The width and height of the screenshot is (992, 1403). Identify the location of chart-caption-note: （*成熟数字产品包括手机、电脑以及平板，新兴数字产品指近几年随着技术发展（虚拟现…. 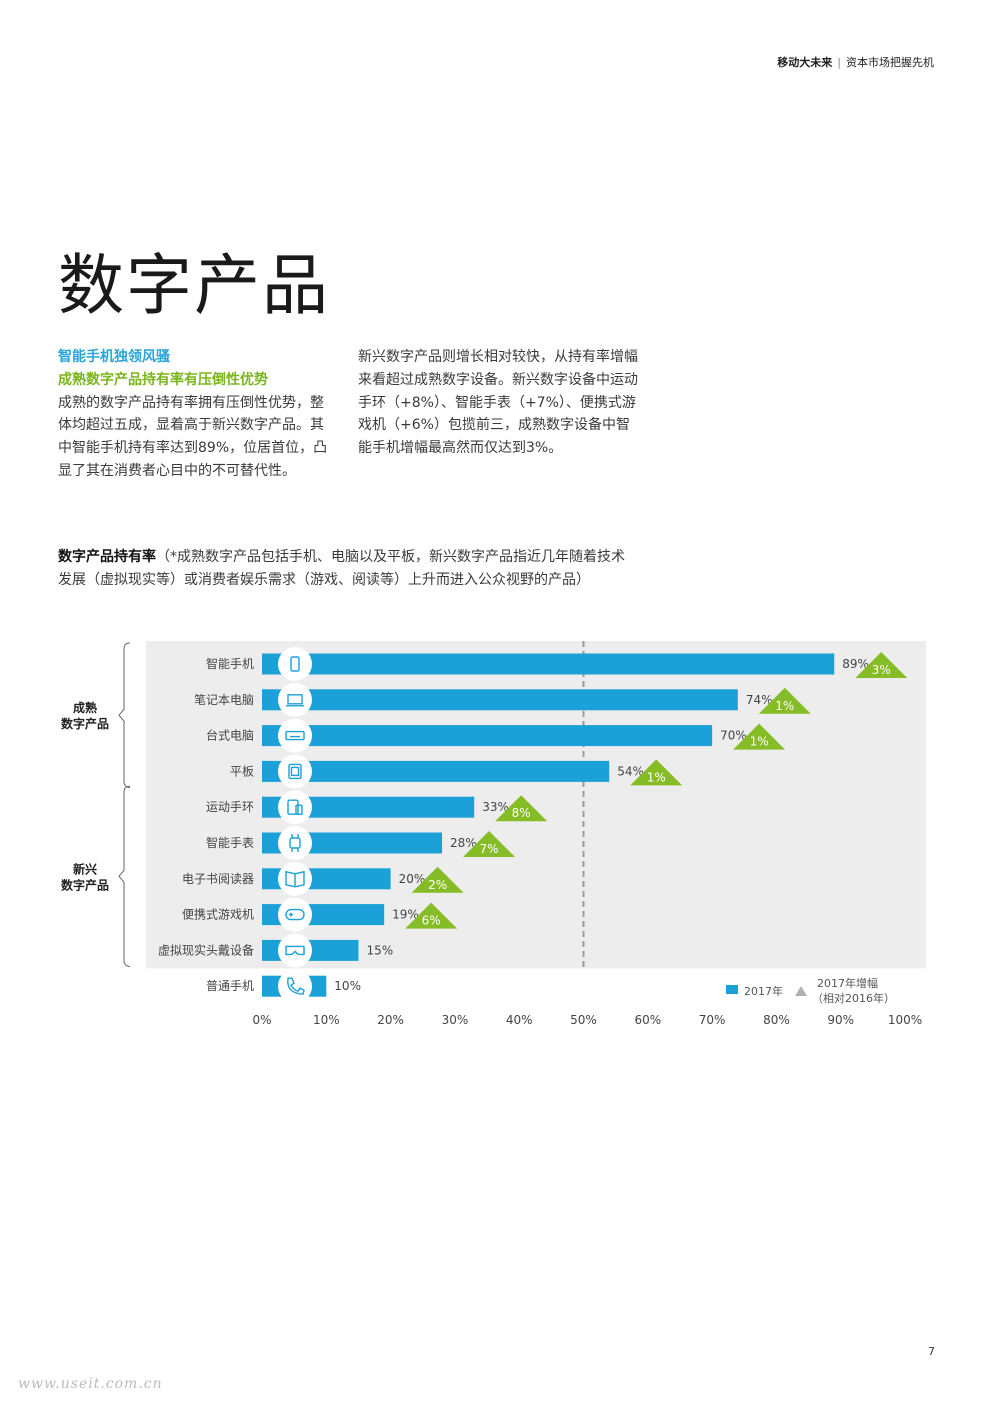
(341, 568).